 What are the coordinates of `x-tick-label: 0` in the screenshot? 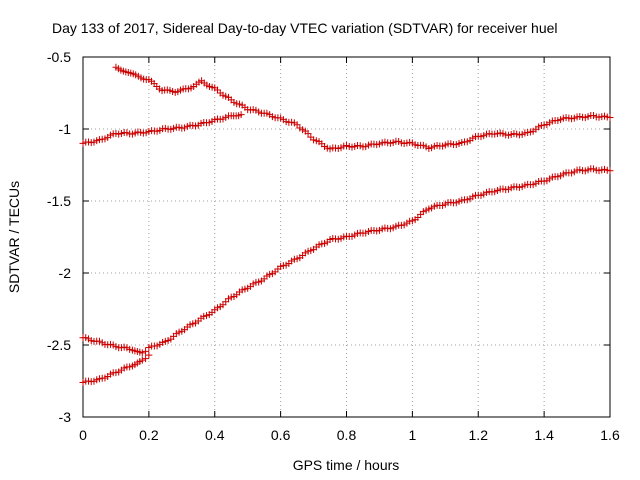 It's located at (83, 435).